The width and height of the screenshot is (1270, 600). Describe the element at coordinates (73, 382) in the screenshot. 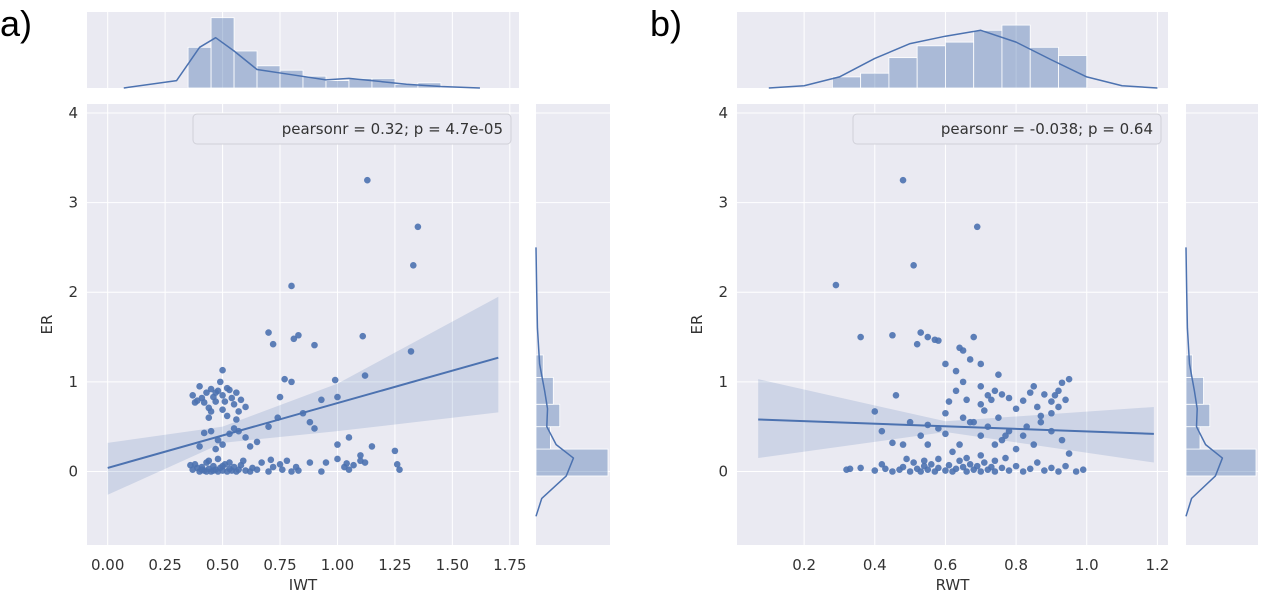

I see `y-tick-label: 1` at that location.